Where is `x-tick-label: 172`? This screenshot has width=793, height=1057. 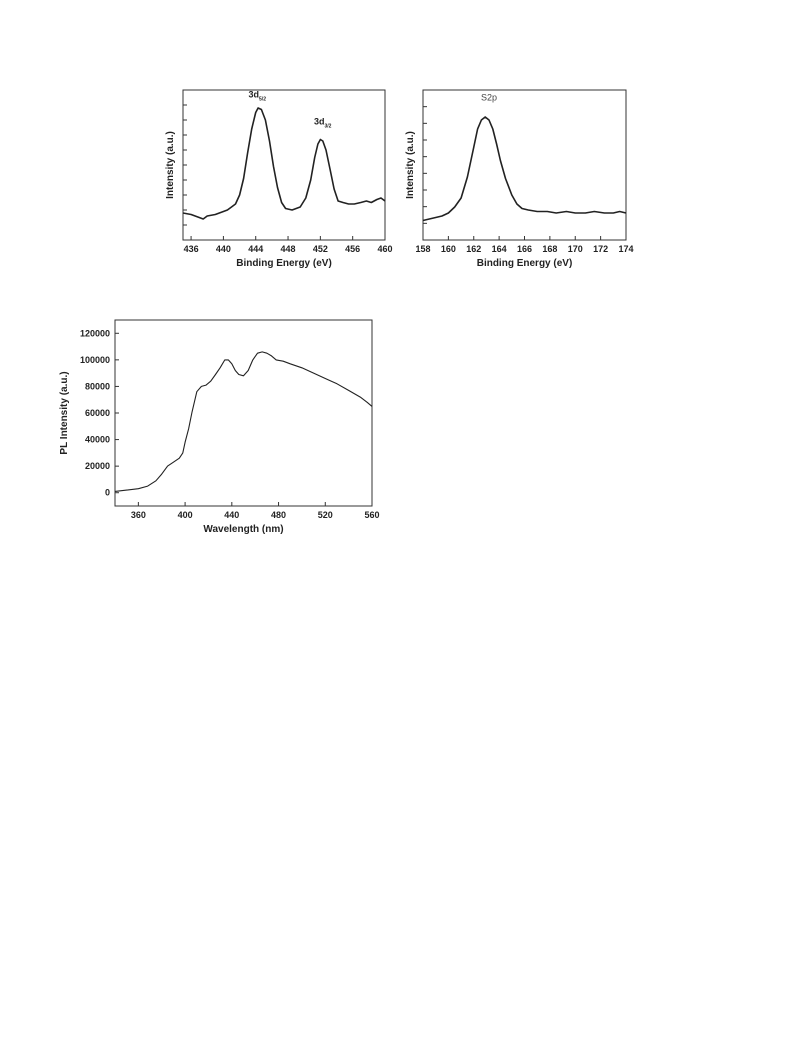 x-tick-label: 172 is located at coordinates (600, 249).